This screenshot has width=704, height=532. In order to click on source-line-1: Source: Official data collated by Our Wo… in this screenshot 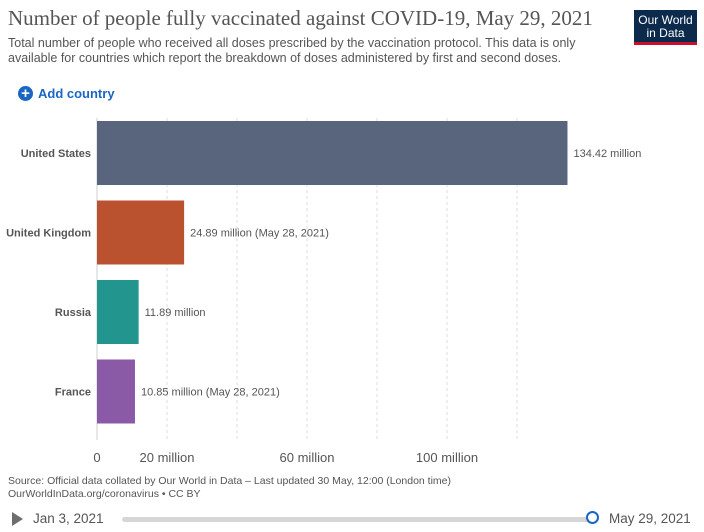, I will do `click(229, 481)`.